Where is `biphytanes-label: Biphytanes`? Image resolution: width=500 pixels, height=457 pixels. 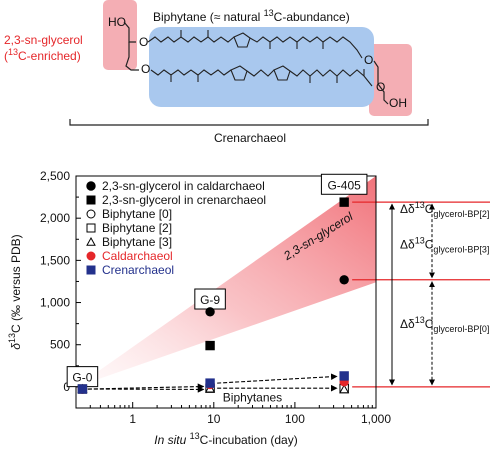 biphytanes-label: Biphytanes is located at coordinates (252, 398).